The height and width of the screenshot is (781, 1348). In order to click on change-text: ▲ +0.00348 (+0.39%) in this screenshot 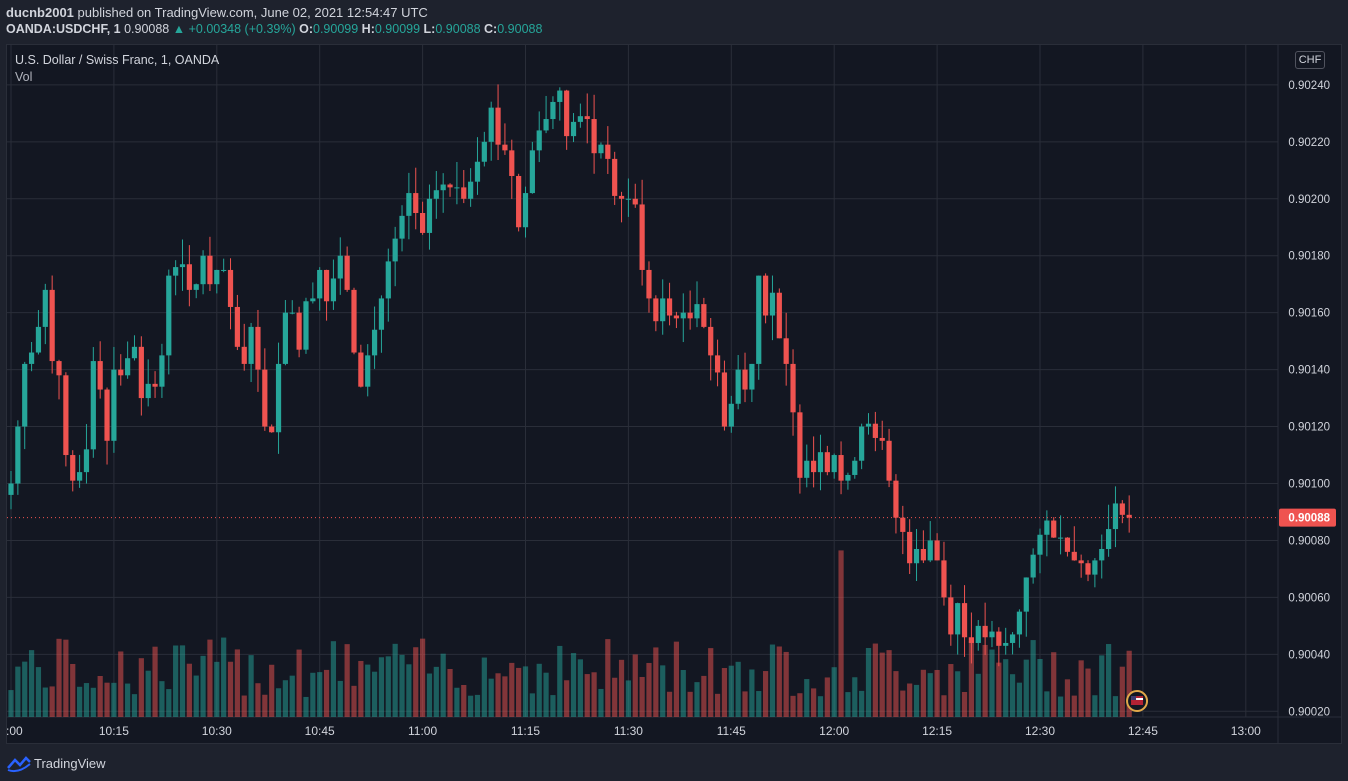, I will do `click(234, 29)`.